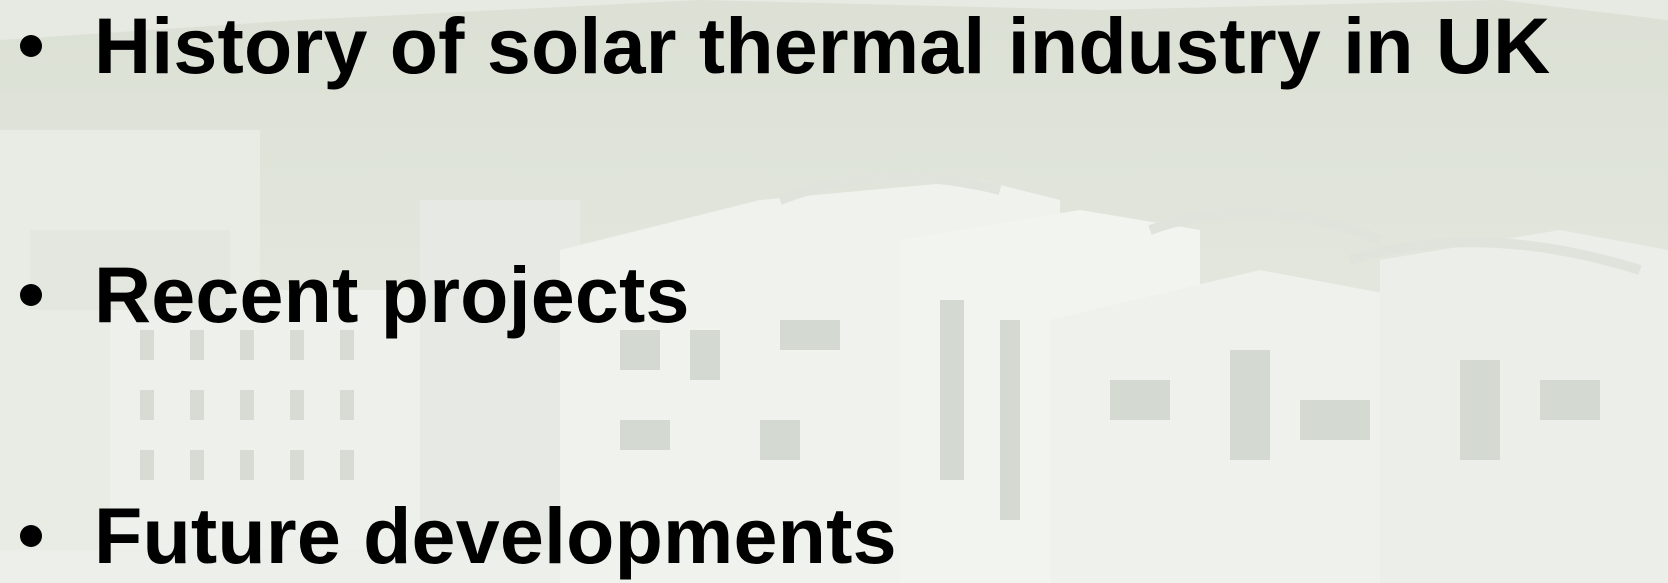 The image size is (1668, 583). I want to click on bullet-text: Future developments, so click(495, 535).